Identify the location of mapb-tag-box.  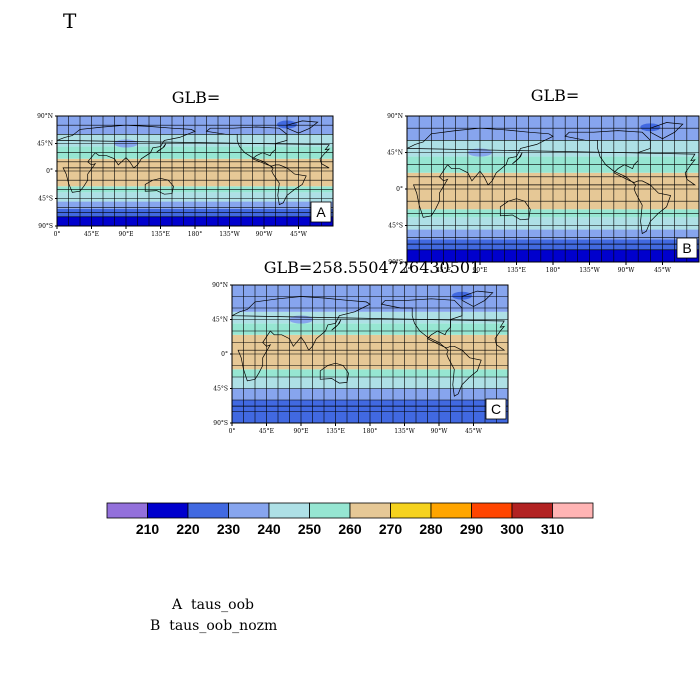
(687, 248).